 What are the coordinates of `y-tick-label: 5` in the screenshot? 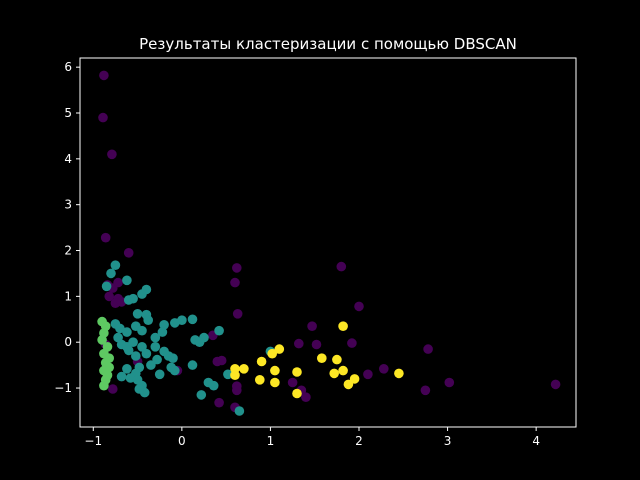 It's located at (68, 113).